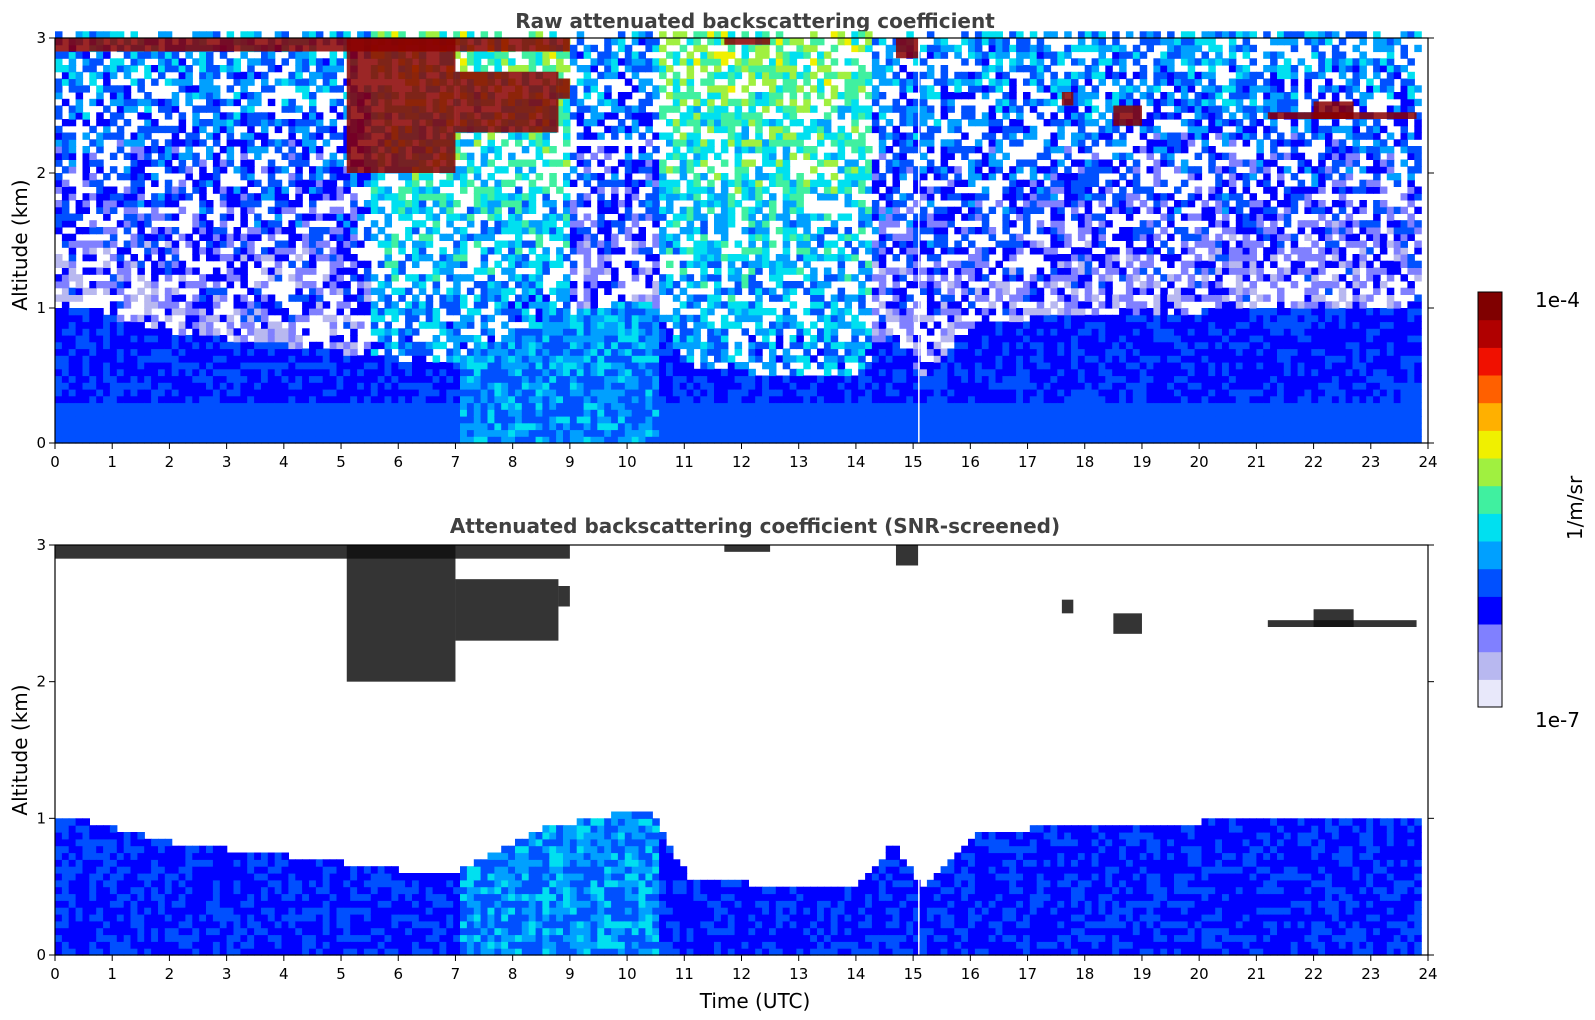  What do you see at coordinates (1575, 507) in the screenshot?
I see `colorbar-unit-label: 1/m/sr` at bounding box center [1575, 507].